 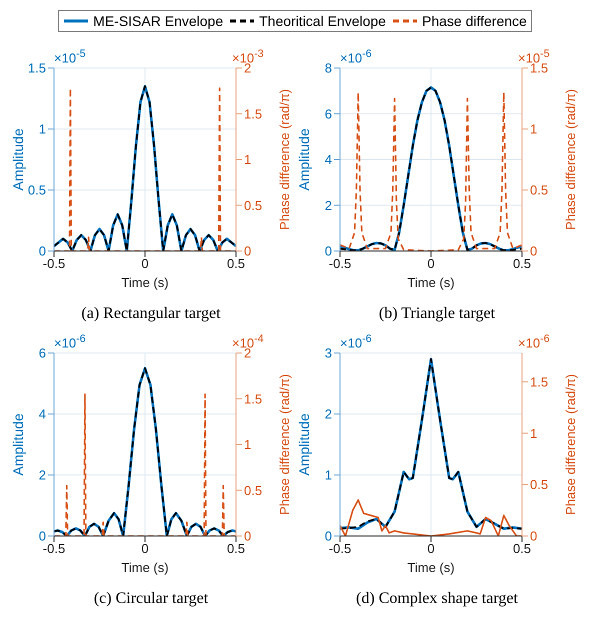 I want to click on text: ×10$^{-5}$, so click(x=70, y=57).